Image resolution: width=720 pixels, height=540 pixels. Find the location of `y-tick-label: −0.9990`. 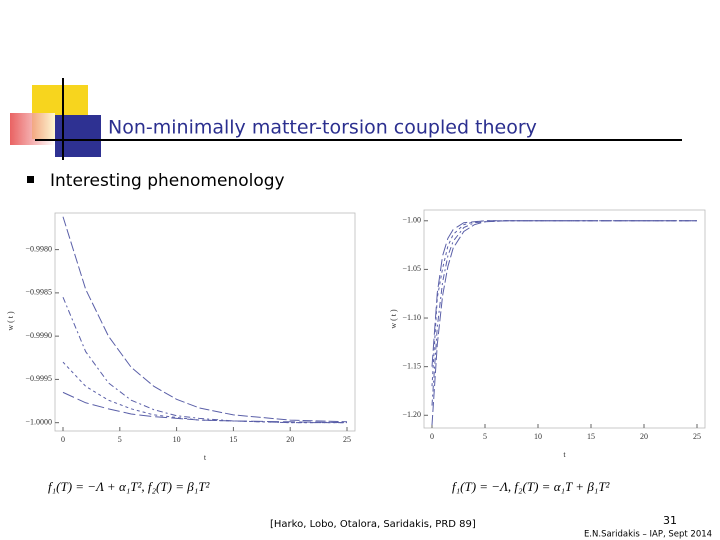

y-tick-label: −0.9990 is located at coordinates (38, 335).